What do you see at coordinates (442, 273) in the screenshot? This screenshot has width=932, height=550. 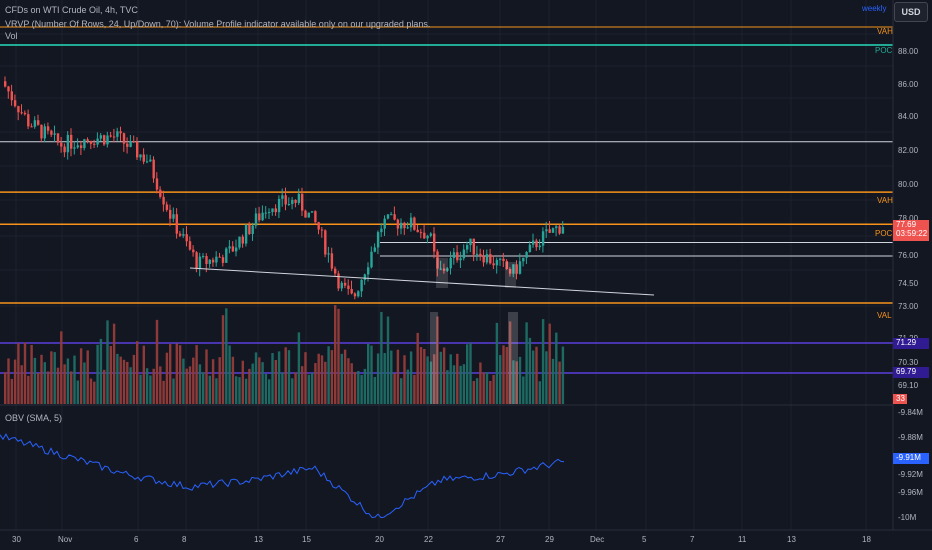 I see `price-highlight` at bounding box center [442, 273].